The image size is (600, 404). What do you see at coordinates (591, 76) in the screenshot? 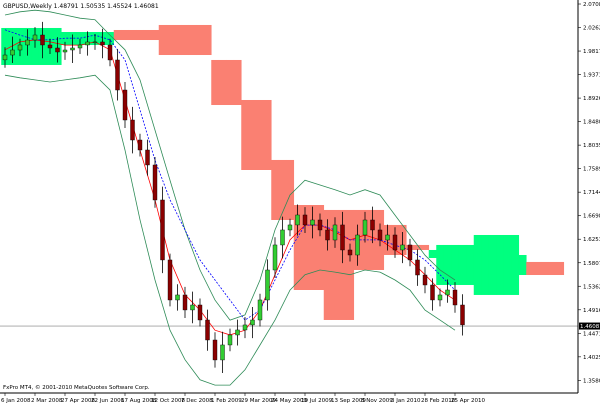
I see `y-tick-label: 1.93710` at bounding box center [591, 76].